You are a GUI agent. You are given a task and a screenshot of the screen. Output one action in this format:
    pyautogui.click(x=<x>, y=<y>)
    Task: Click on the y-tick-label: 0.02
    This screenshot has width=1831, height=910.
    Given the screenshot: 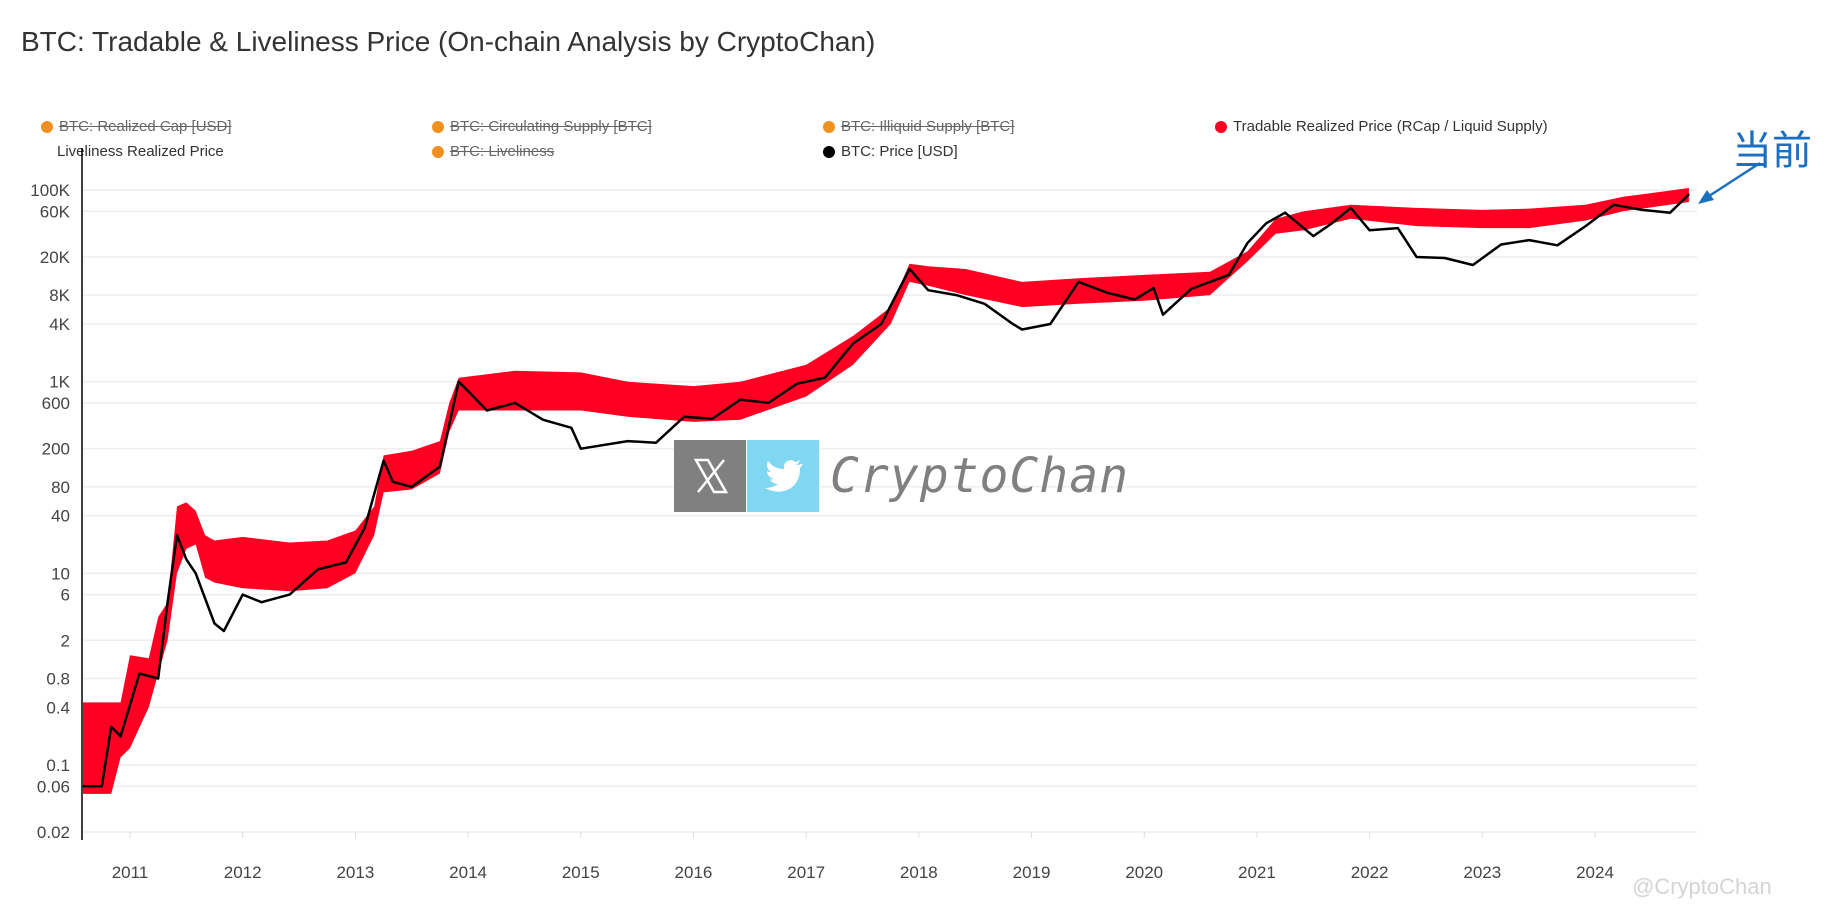 What is the action you would take?
    pyautogui.click(x=53, y=832)
    